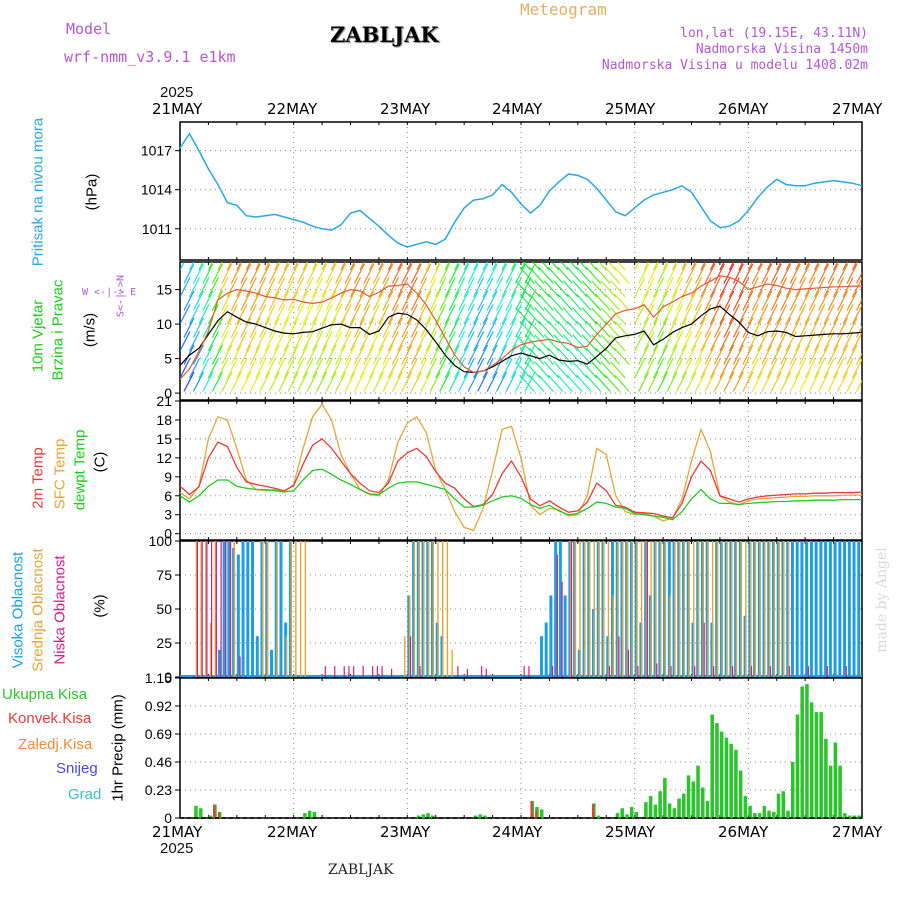 Image resolution: width=900 pixels, height=900 pixels. Describe the element at coordinates (509, 467) in the screenshot. I see `temperature-panel: 0 3 6 9 12 15 18 21` at that location.